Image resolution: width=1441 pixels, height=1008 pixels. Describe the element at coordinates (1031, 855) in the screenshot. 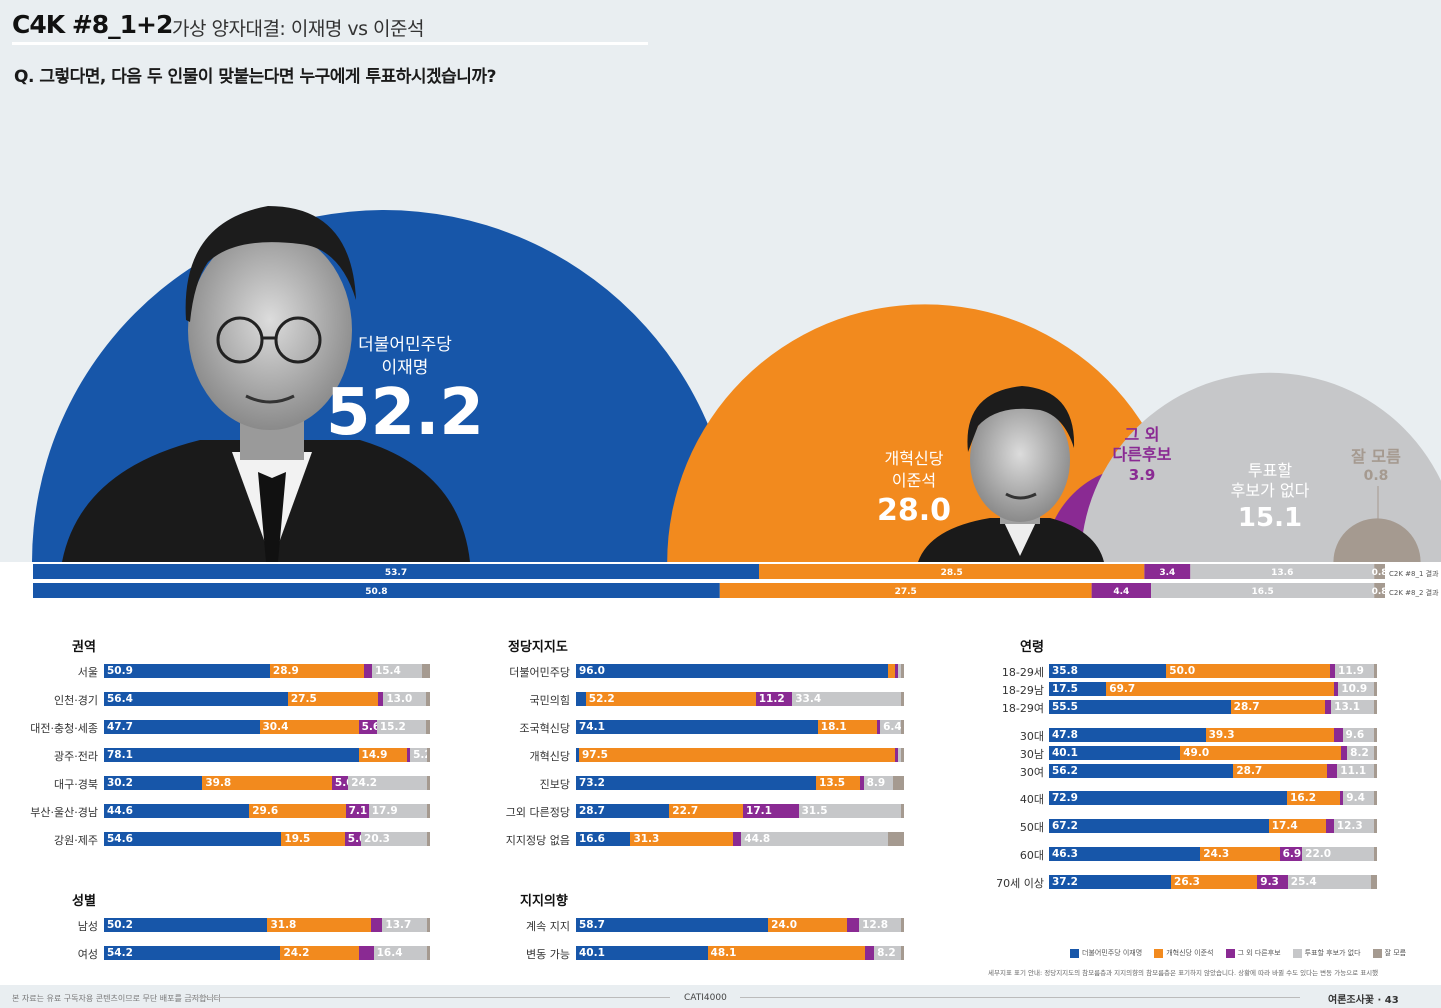

I see `row-label: 60대` at that location.